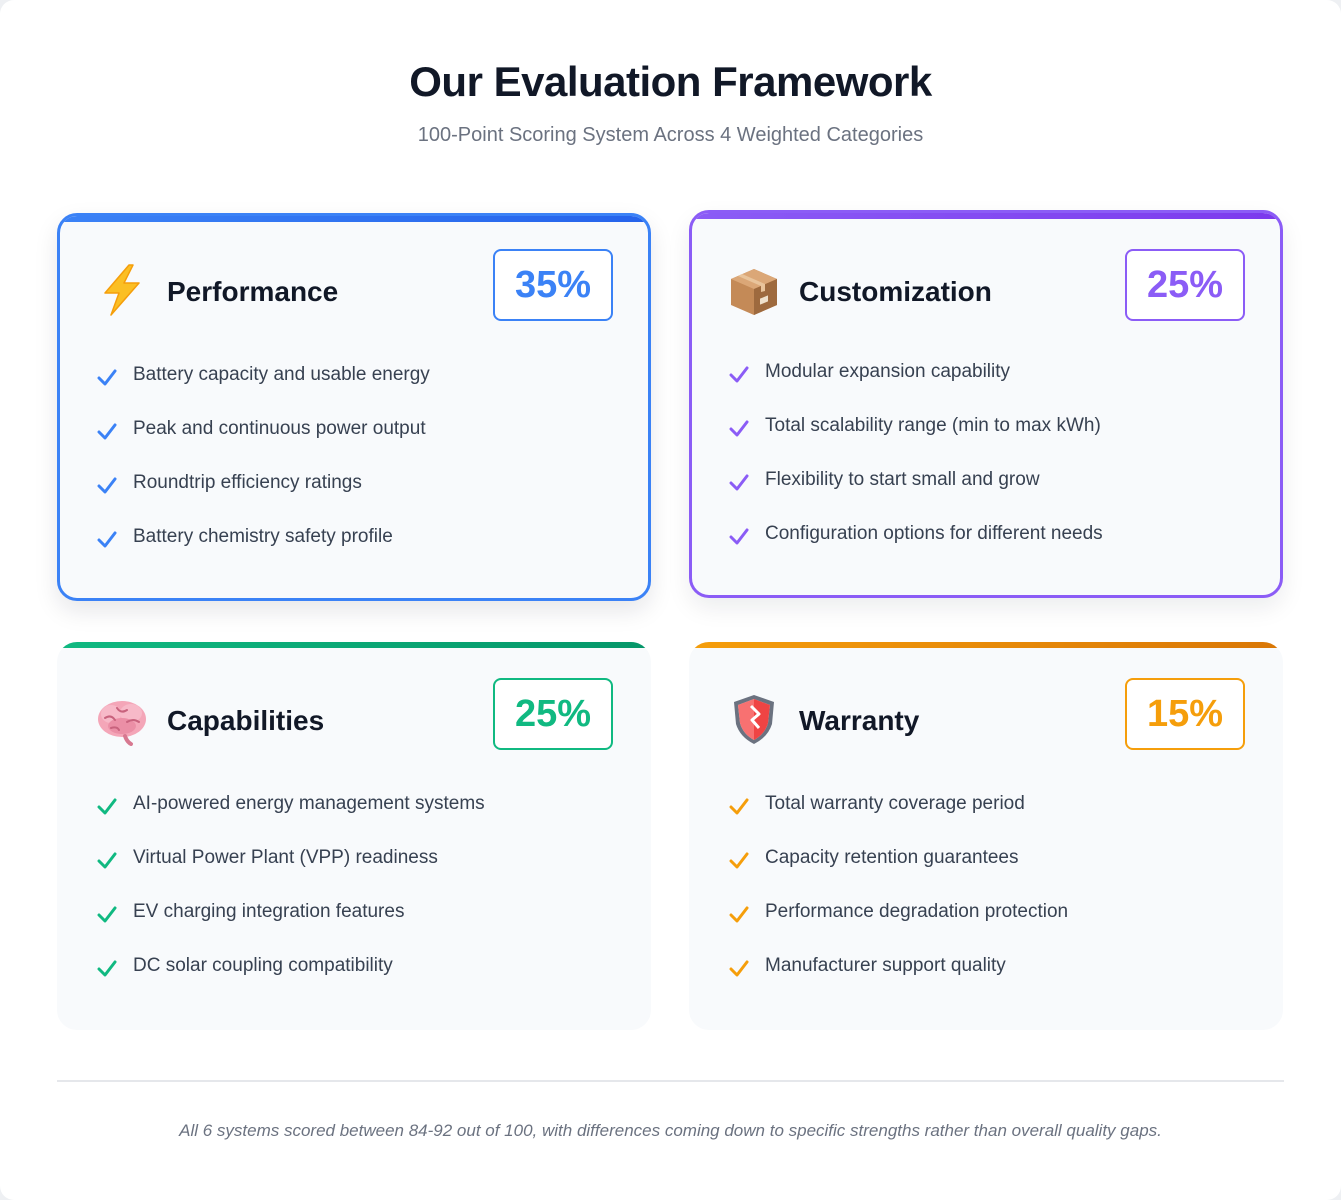 Image resolution: width=1341 pixels, height=1200 pixels. What do you see at coordinates (986, 981) in the screenshot?
I see `list-item: Manufacturer support quality` at bounding box center [986, 981].